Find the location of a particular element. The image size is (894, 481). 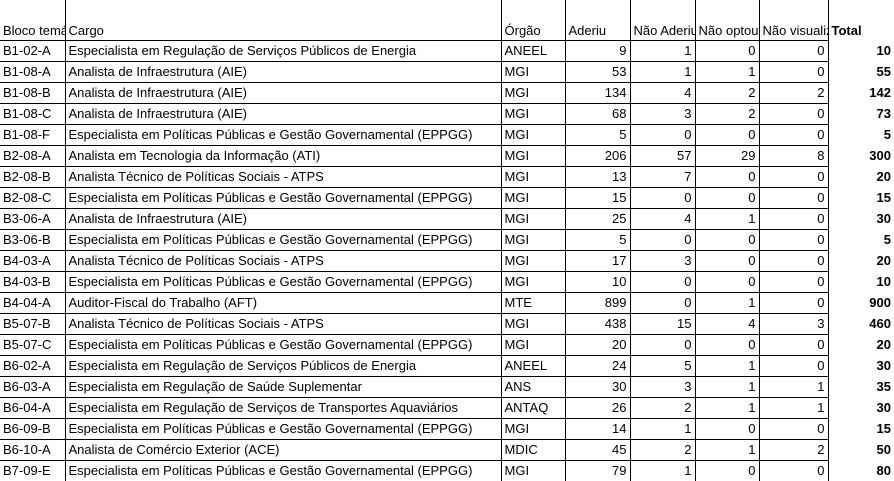

cell-aderiu: 20 is located at coordinates (598, 345).